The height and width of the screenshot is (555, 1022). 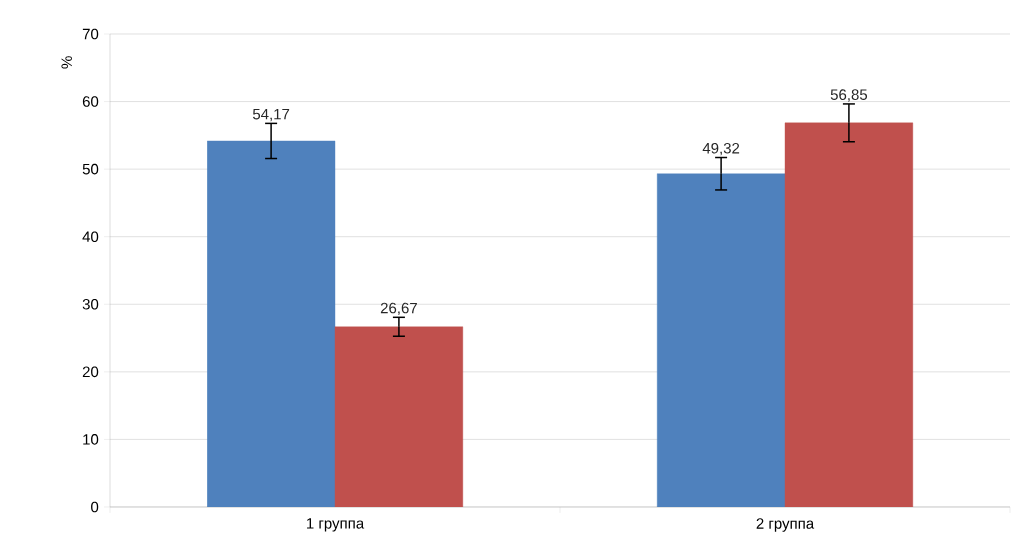 What do you see at coordinates (398, 309) in the screenshot?
I see `data-label: 26,67` at bounding box center [398, 309].